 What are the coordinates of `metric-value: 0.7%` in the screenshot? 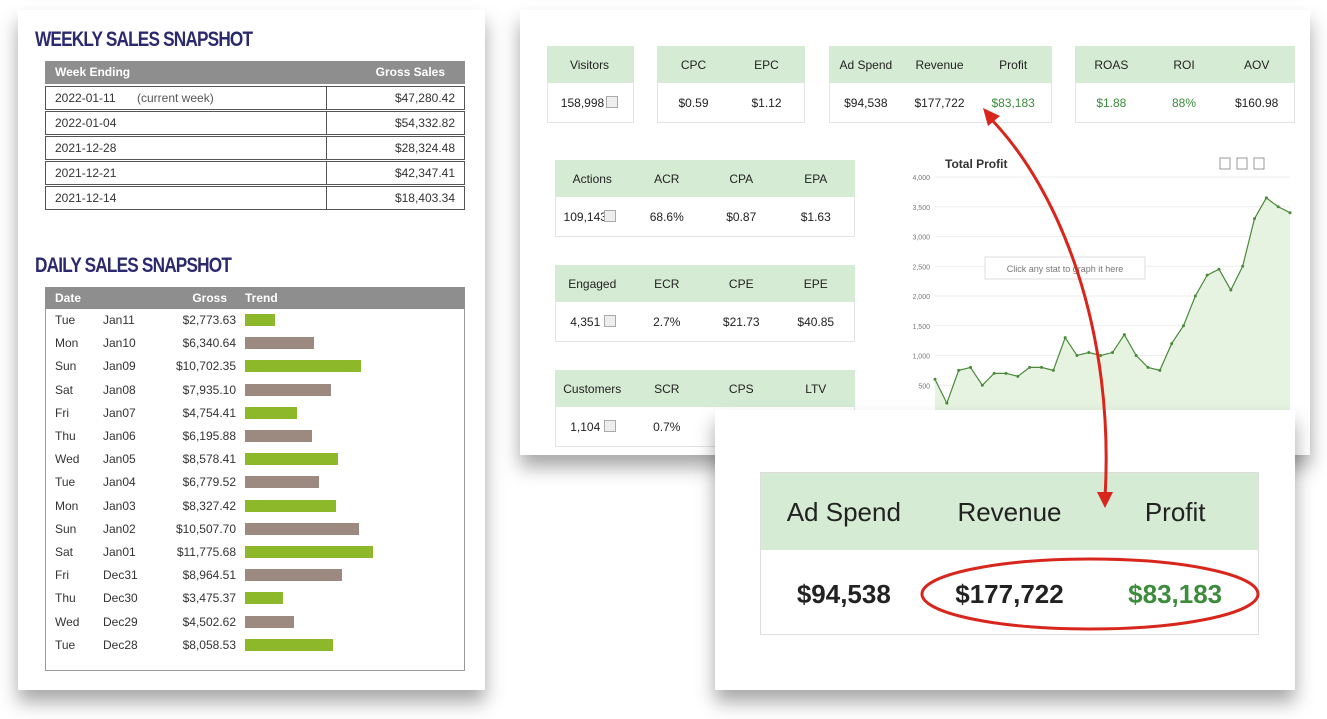 It's located at (667, 427).